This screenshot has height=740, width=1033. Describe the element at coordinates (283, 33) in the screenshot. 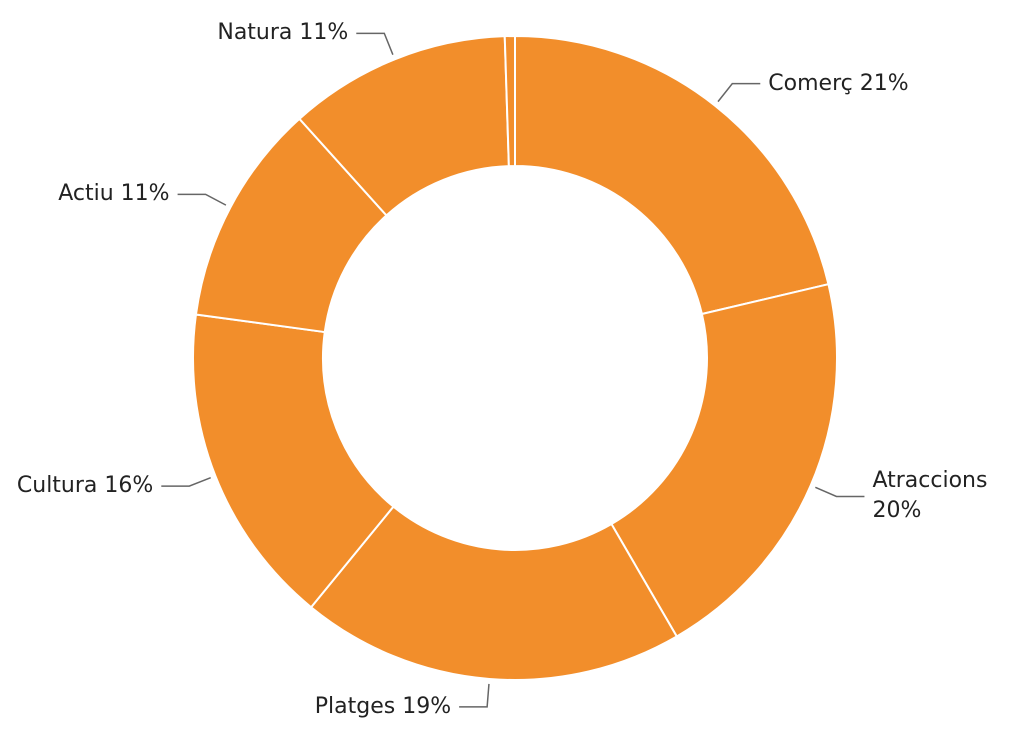

I see `slice-label: Natura 11%` at that location.